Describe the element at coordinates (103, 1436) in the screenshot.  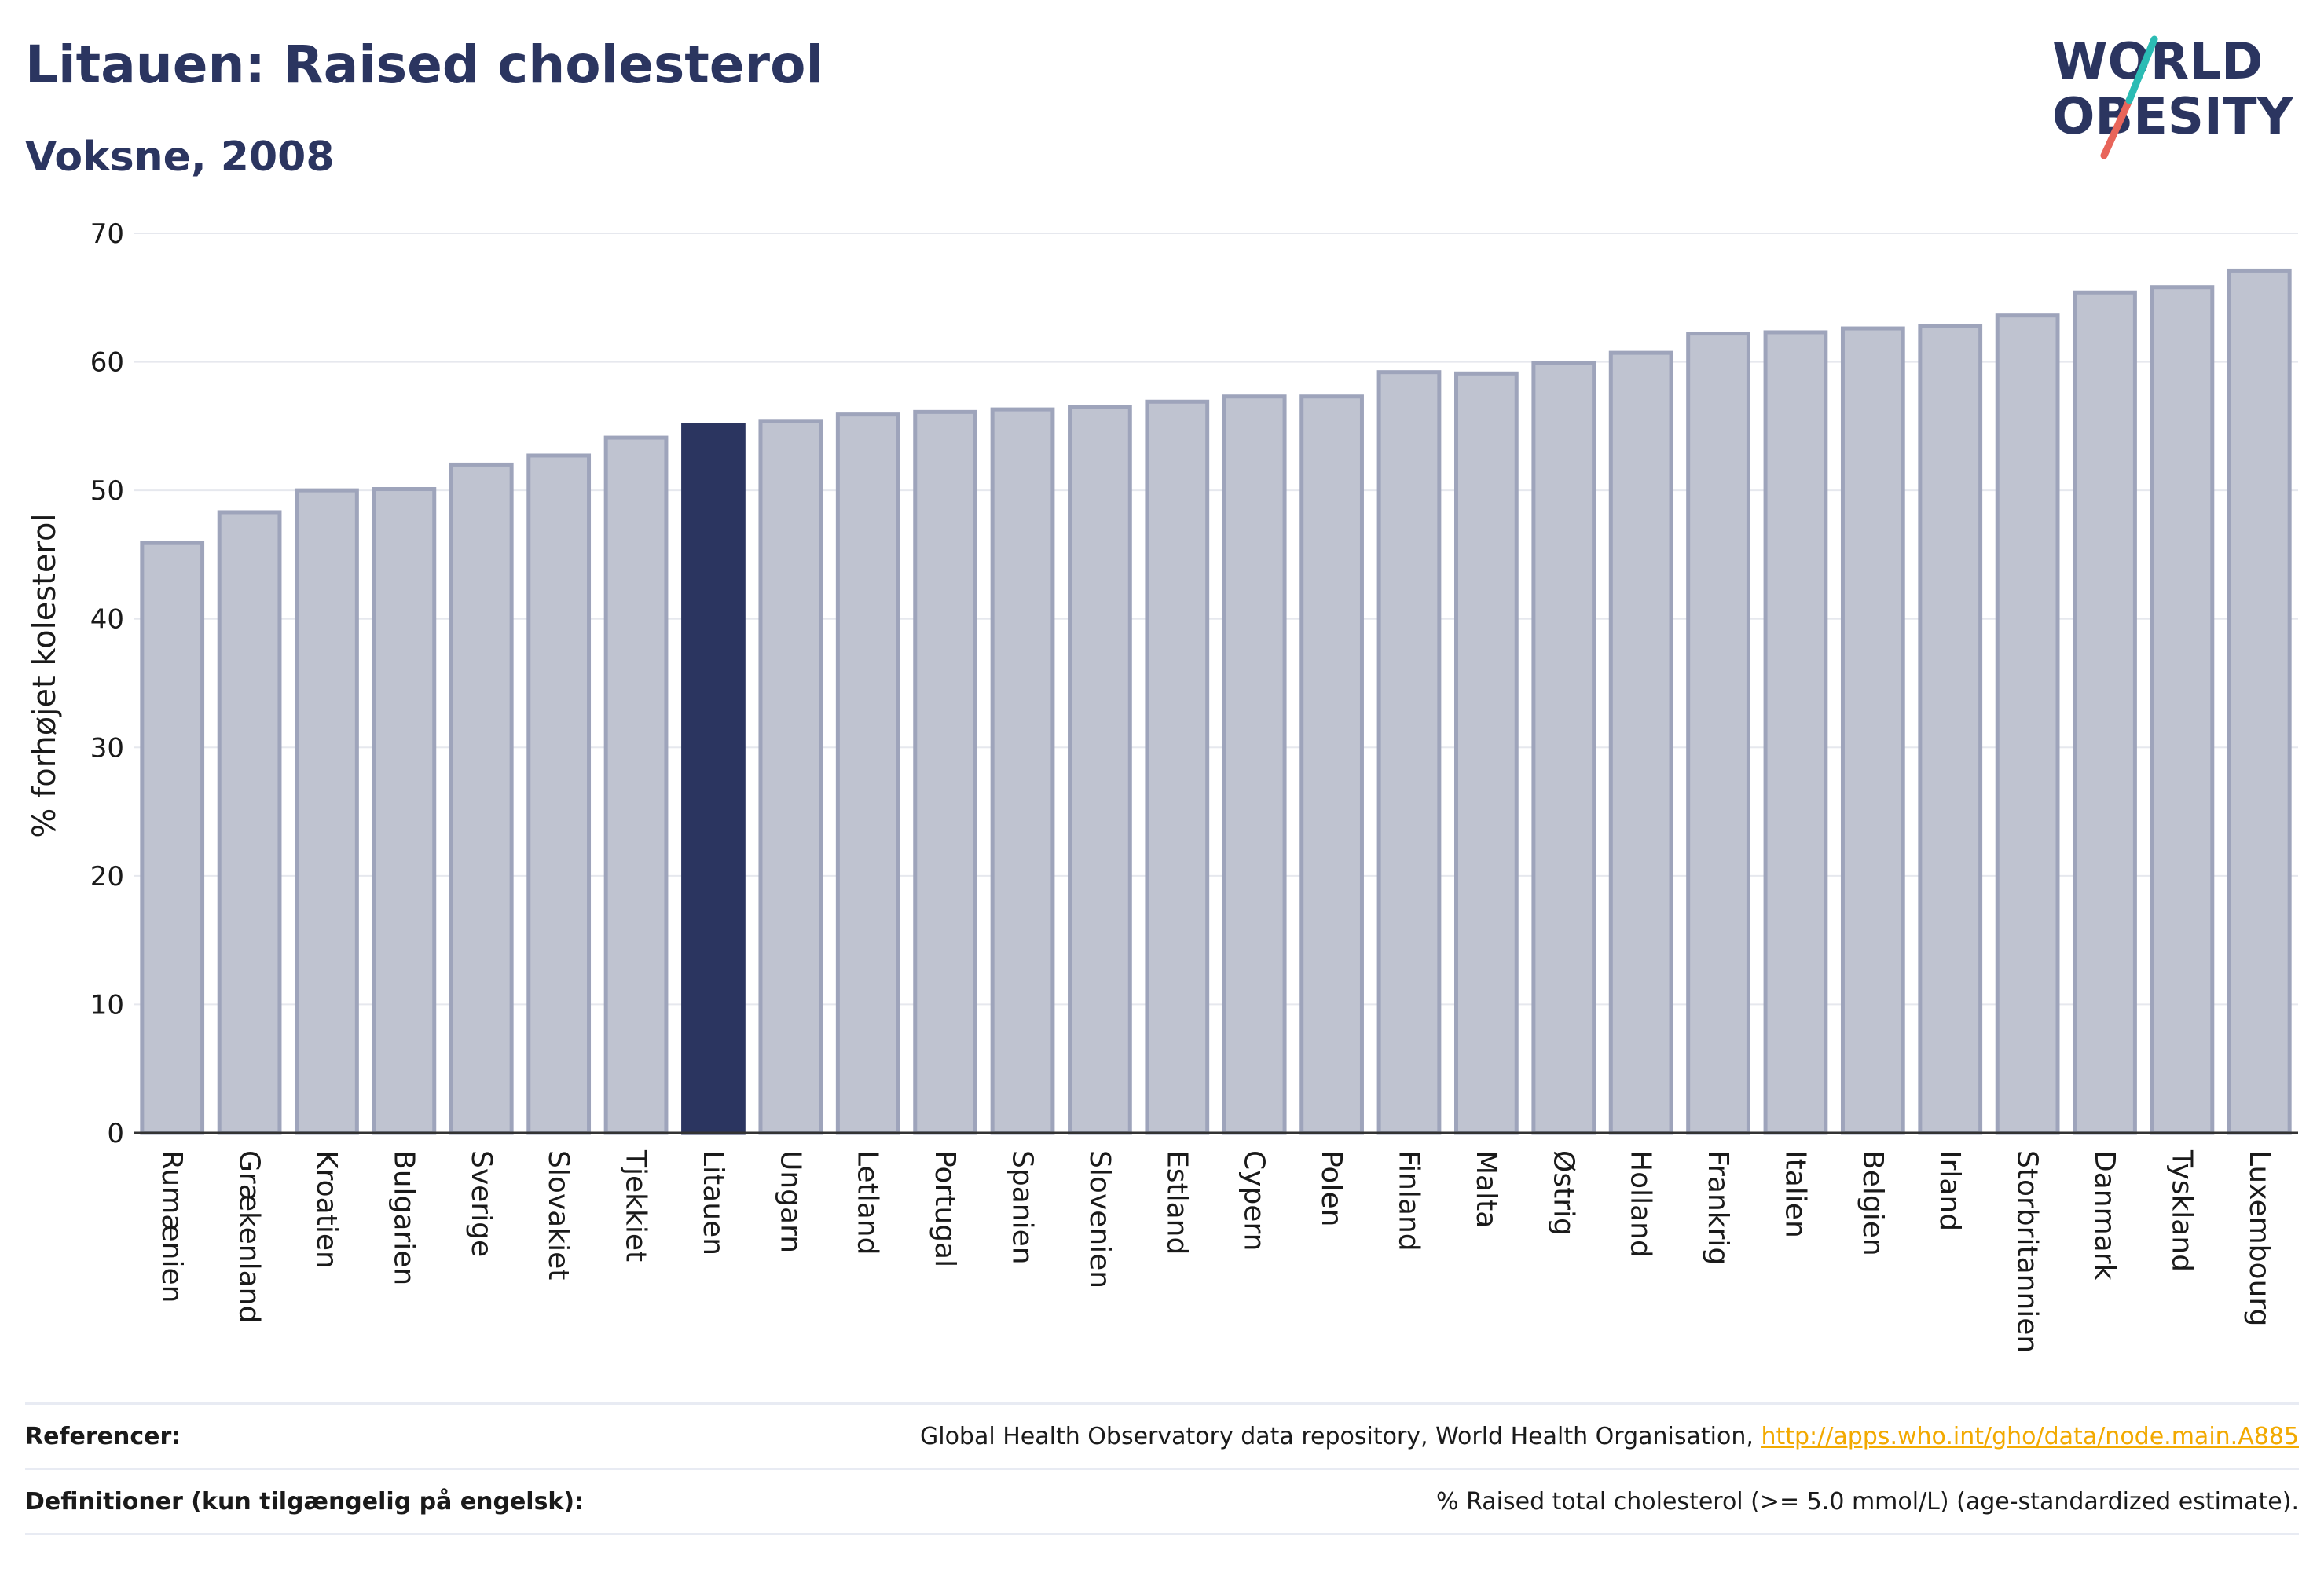
I see `references-label: Referencer:` at that location.